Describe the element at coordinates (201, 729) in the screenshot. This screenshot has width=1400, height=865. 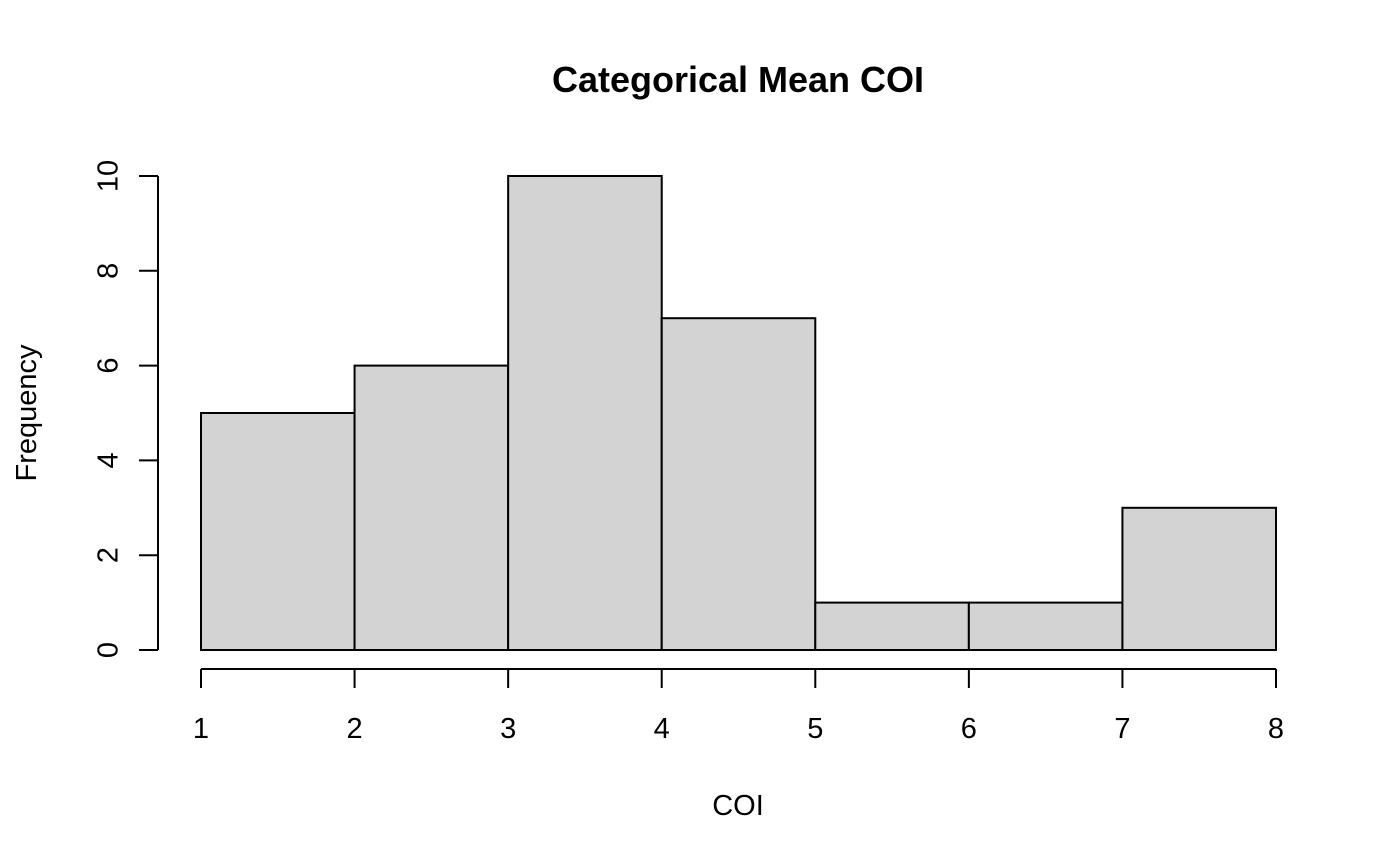
I see `x-tick-label: 1` at that location.